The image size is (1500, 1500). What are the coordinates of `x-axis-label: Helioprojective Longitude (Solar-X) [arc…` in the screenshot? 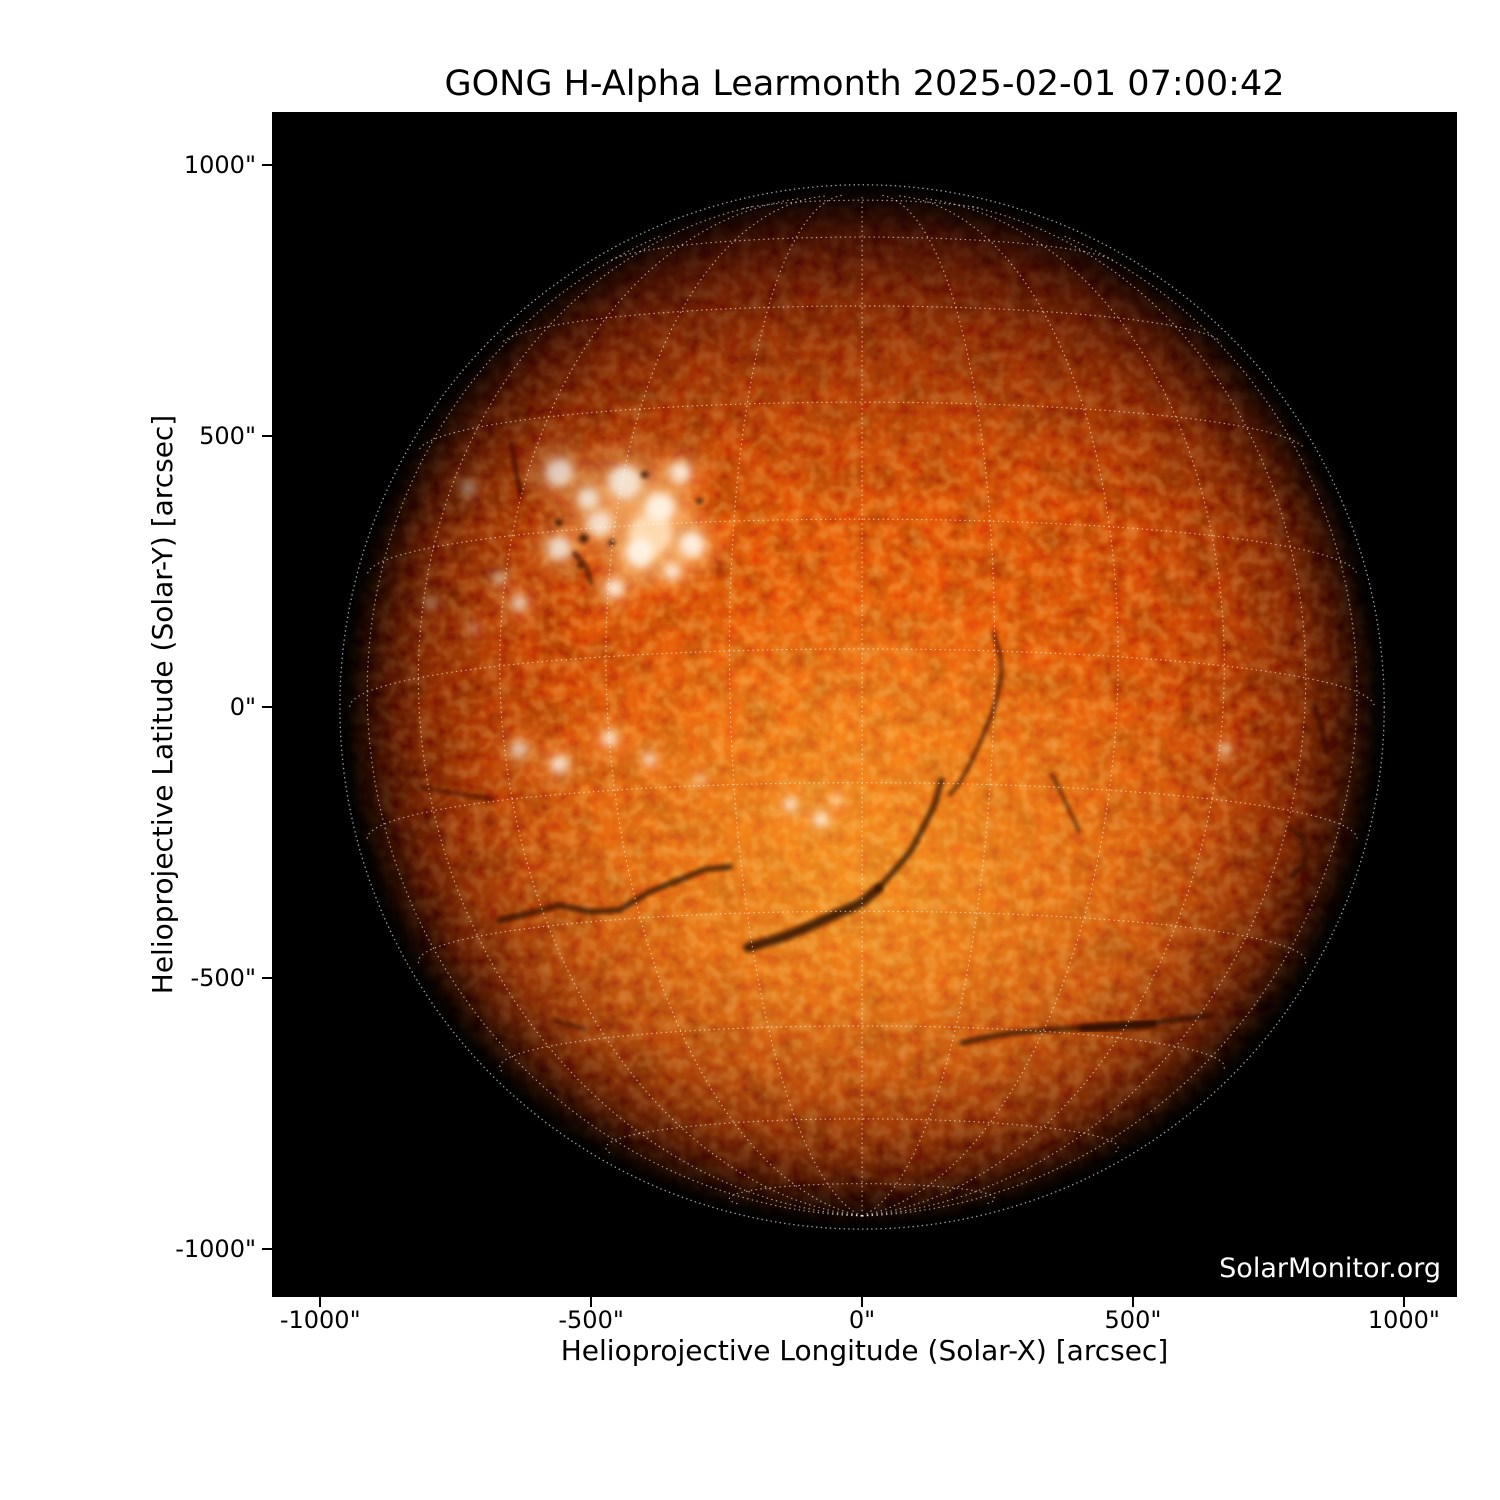 It's located at (864, 1350).